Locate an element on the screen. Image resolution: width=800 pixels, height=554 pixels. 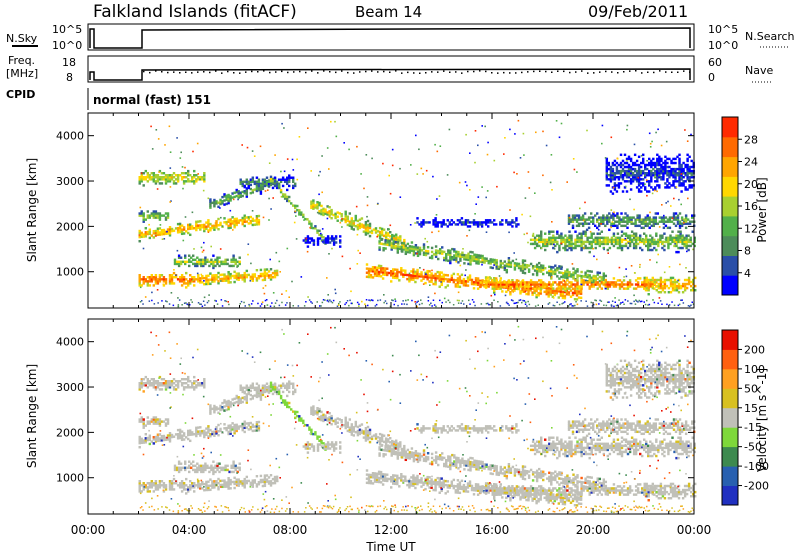
power-cell-1950 is located at coordinates (577, 295).